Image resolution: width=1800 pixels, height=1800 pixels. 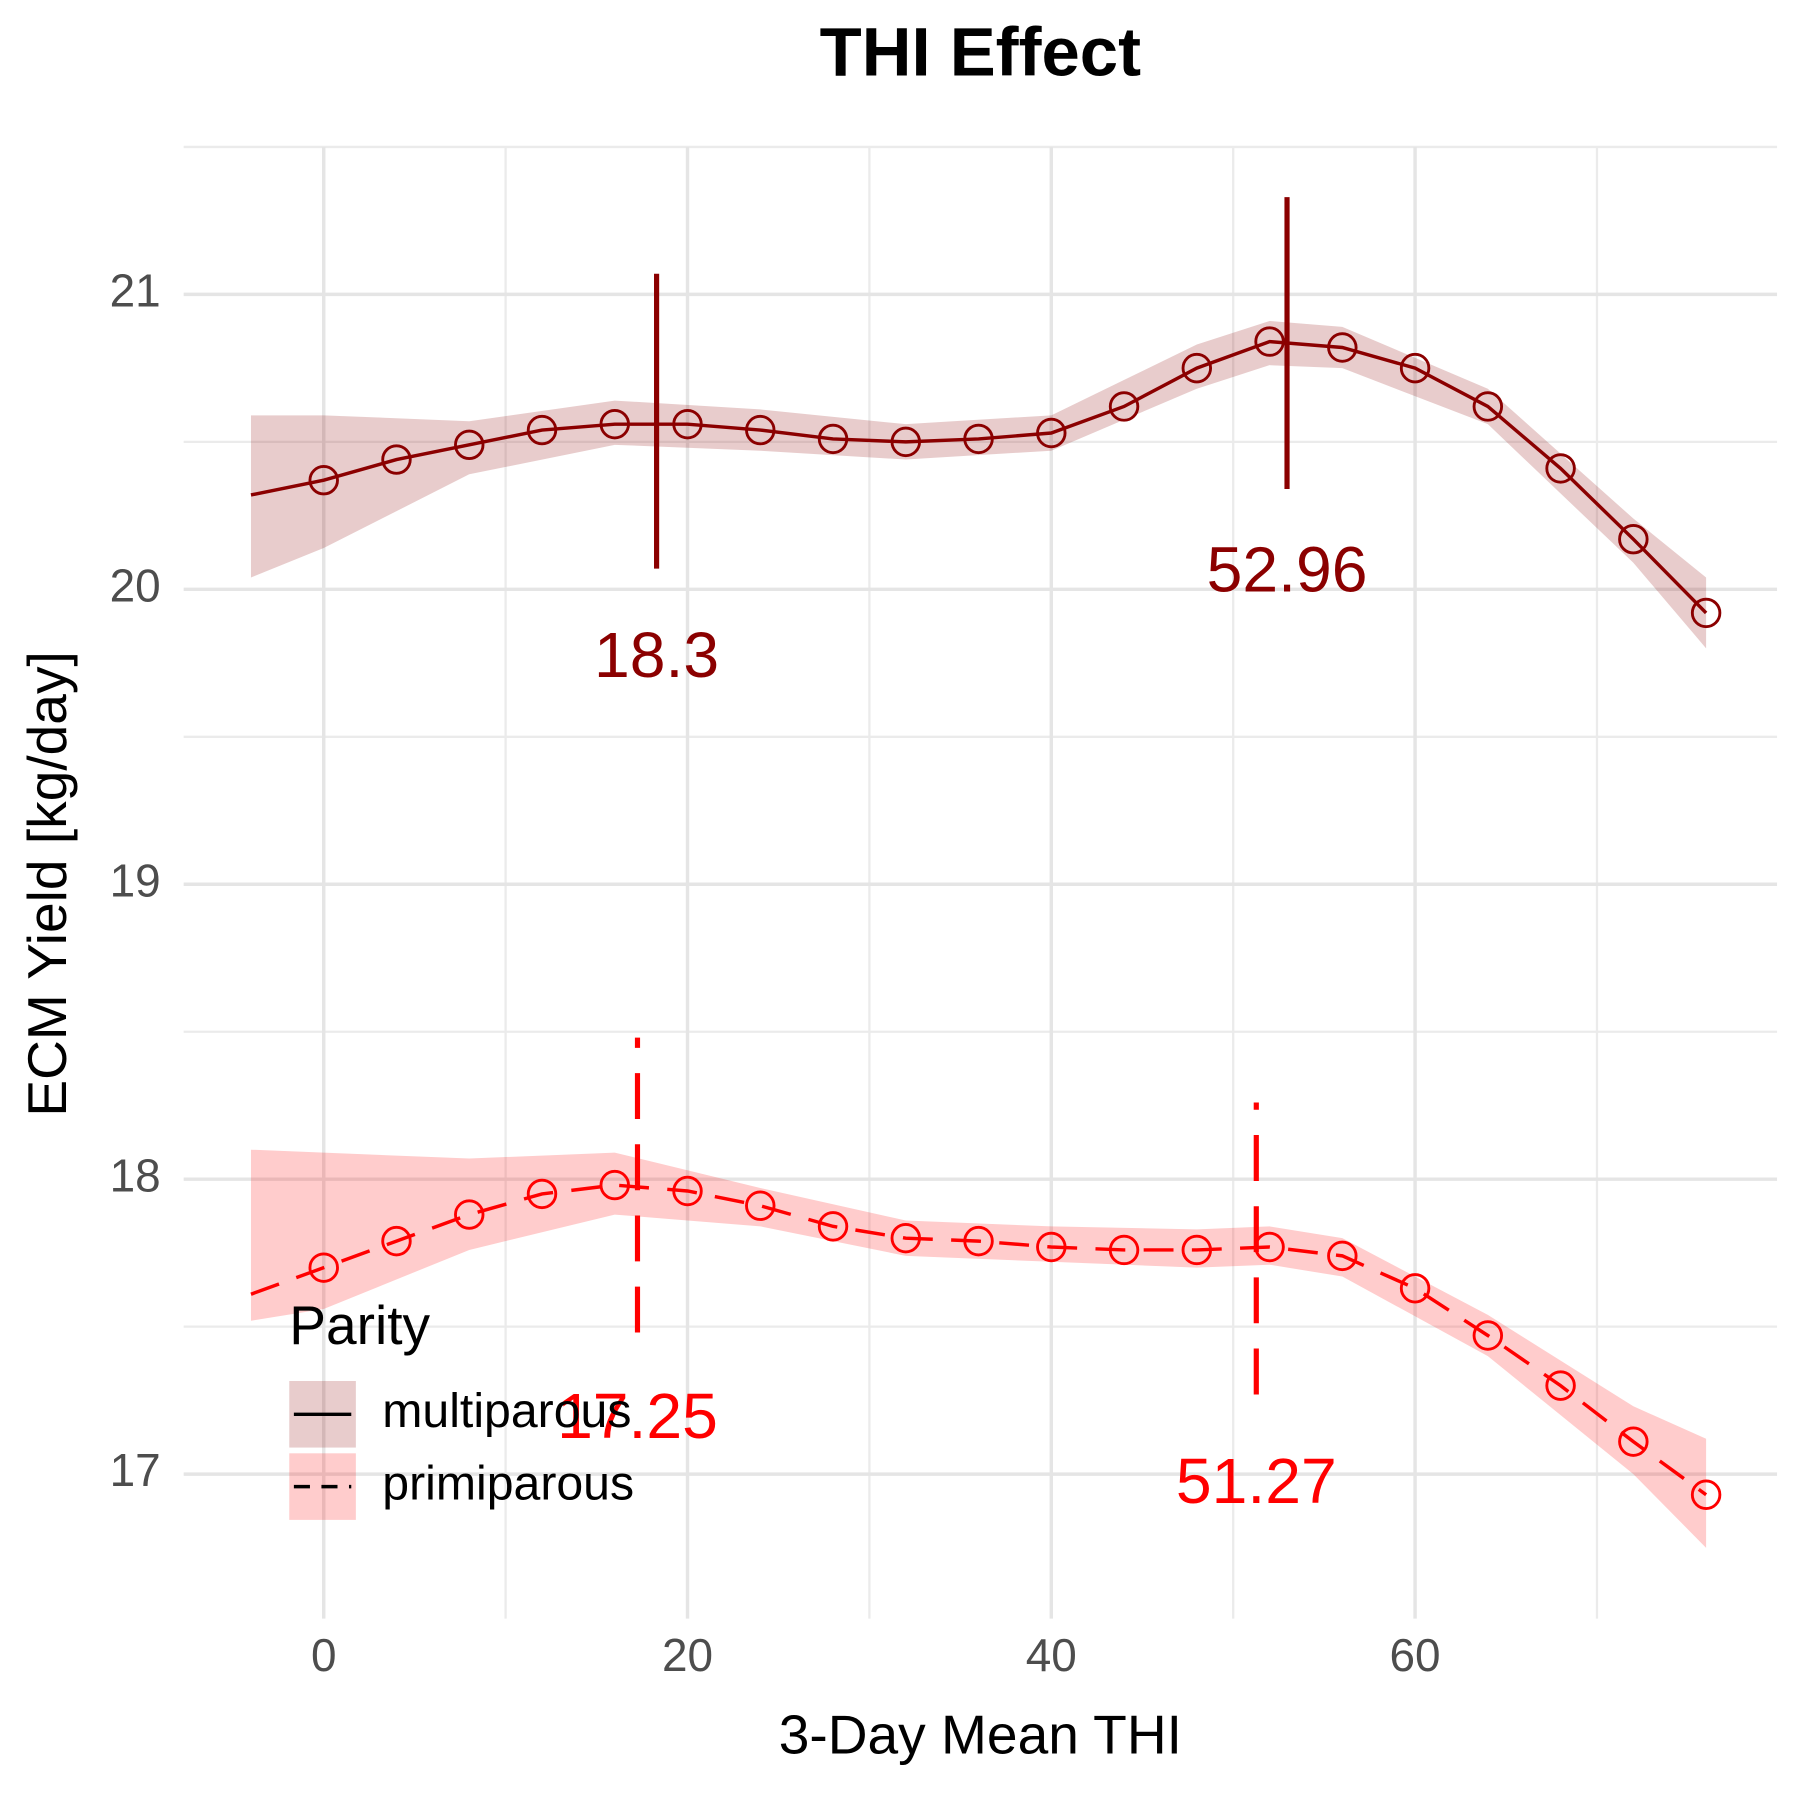 What do you see at coordinates (508, 1483) in the screenshot?
I see `legend-label: primiparous` at bounding box center [508, 1483].